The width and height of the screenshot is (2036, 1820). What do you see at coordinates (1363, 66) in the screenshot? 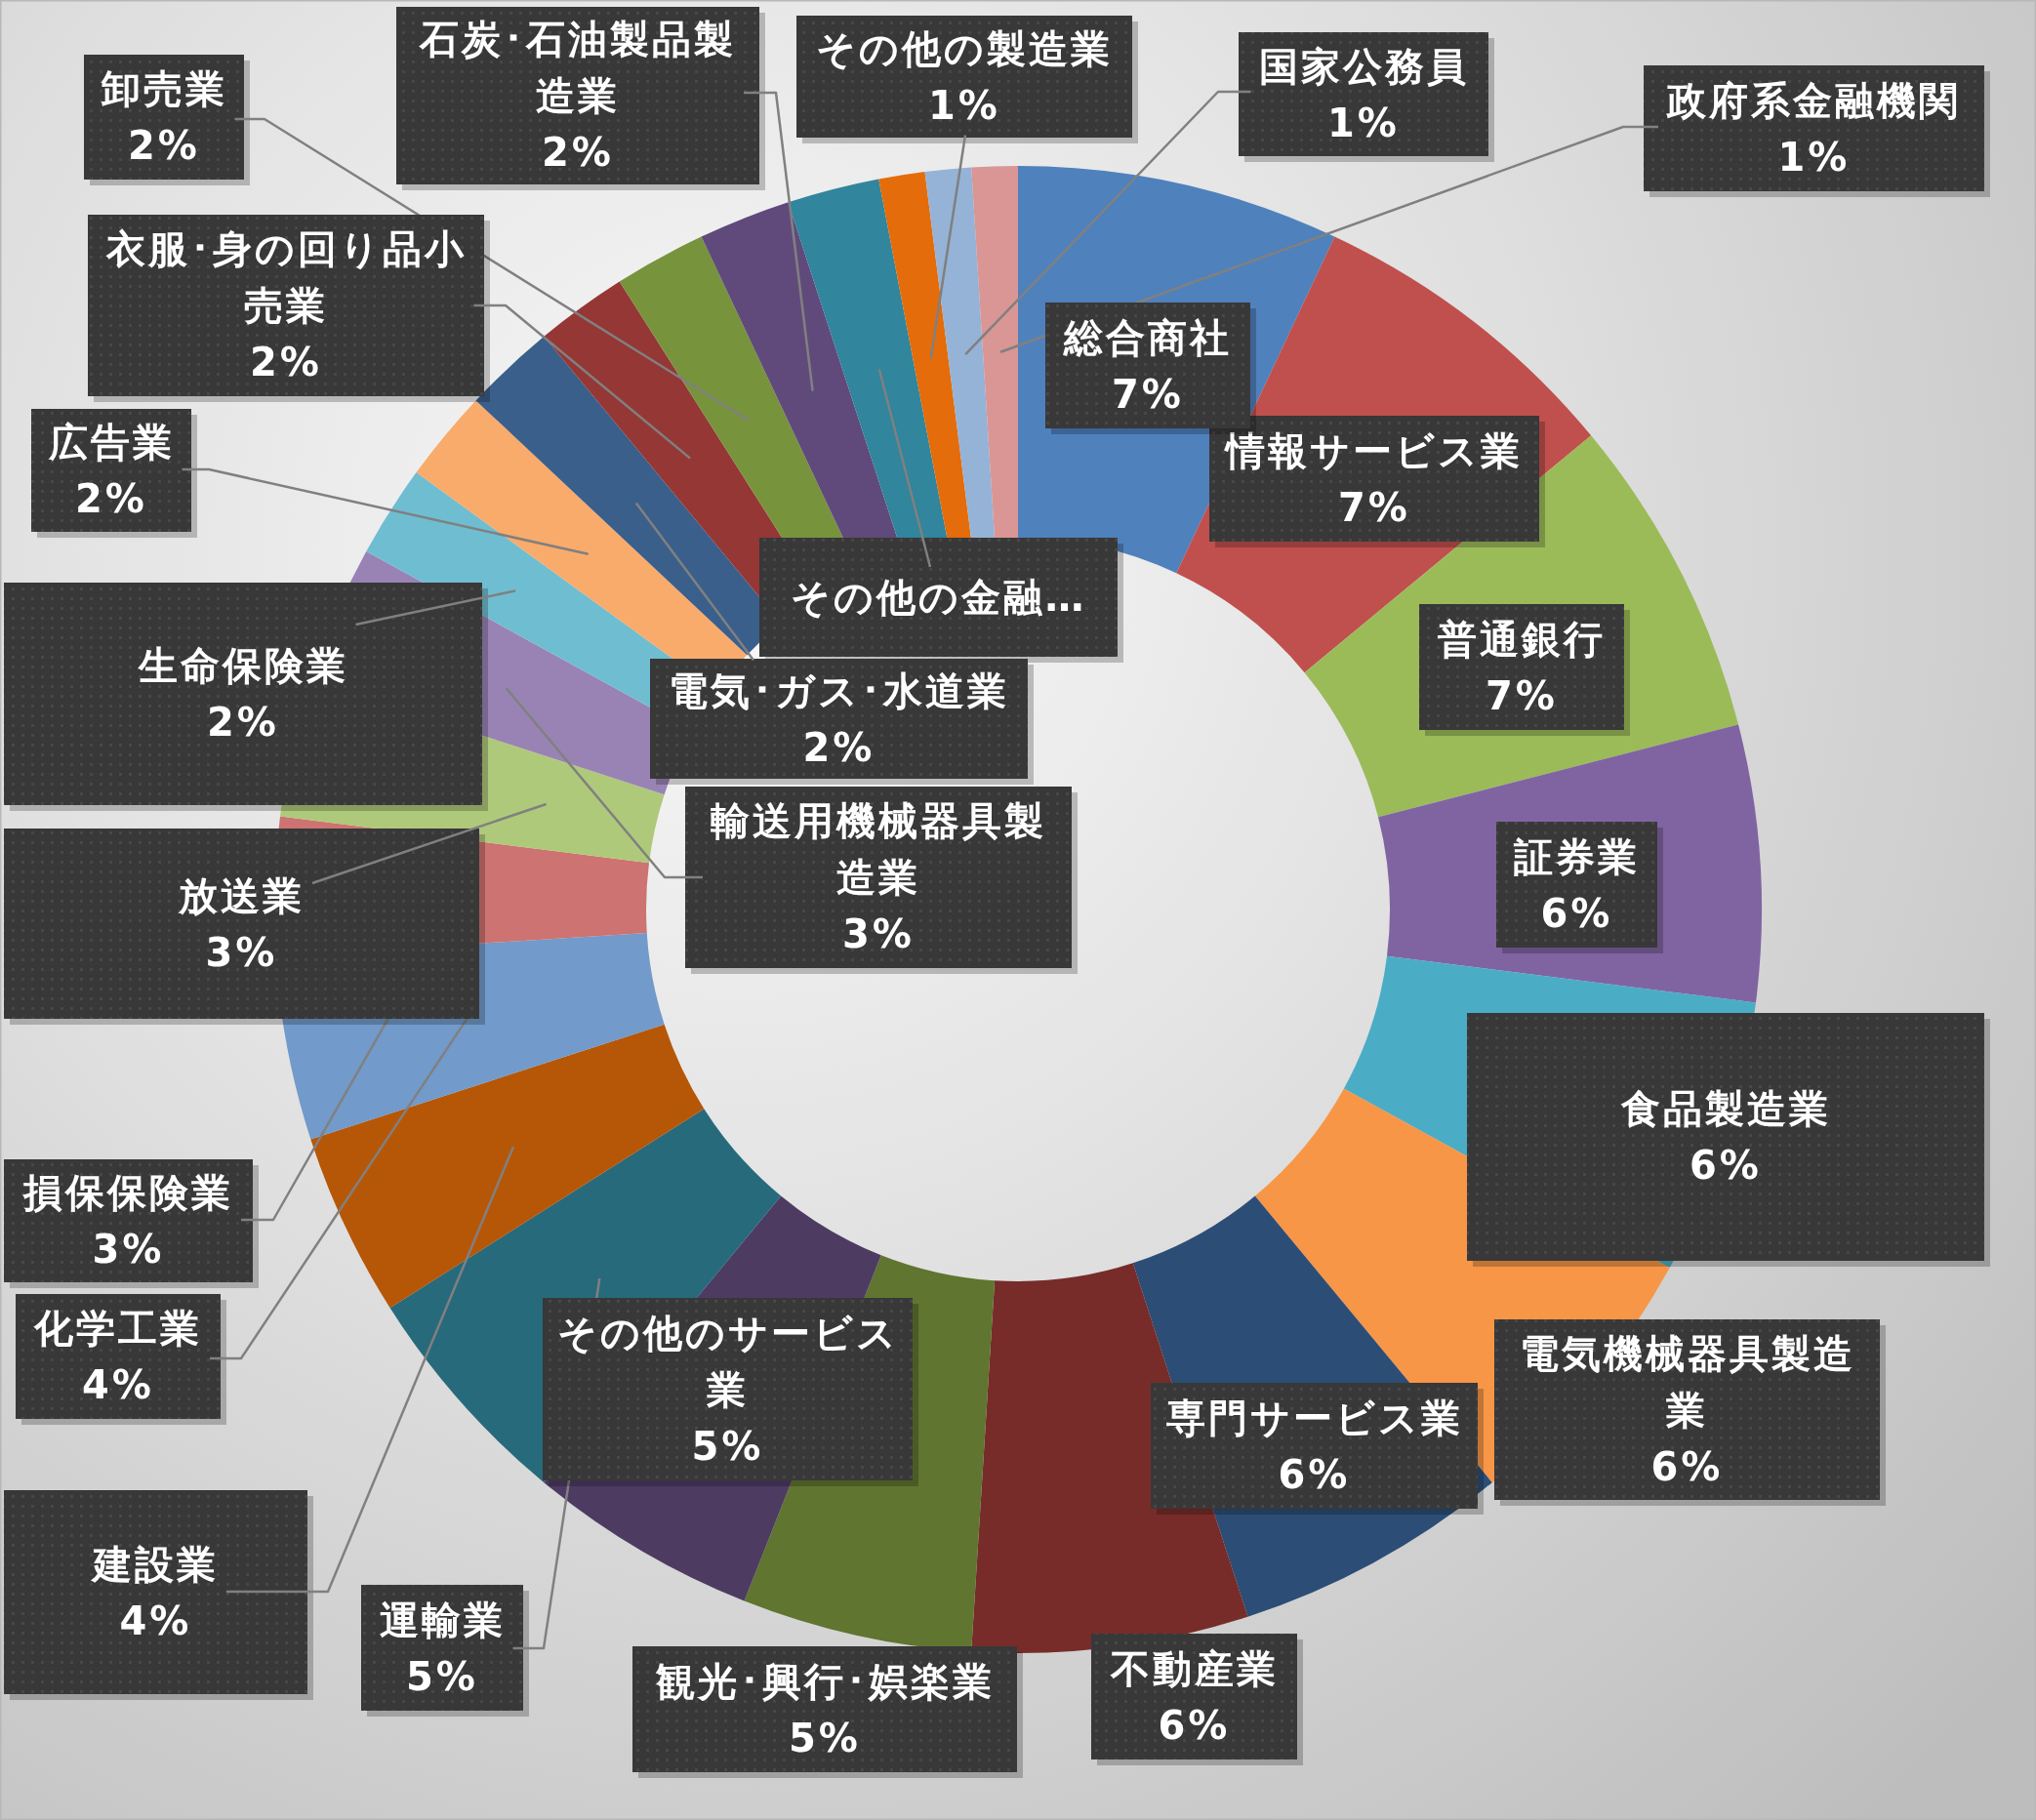
I see `slice-label: 国家公務員` at bounding box center [1363, 66].